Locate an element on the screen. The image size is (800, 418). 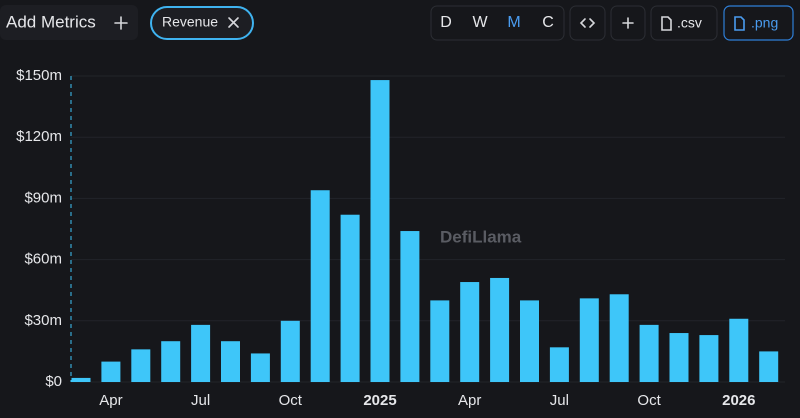
interval-option: M is located at coordinates (513, 22).